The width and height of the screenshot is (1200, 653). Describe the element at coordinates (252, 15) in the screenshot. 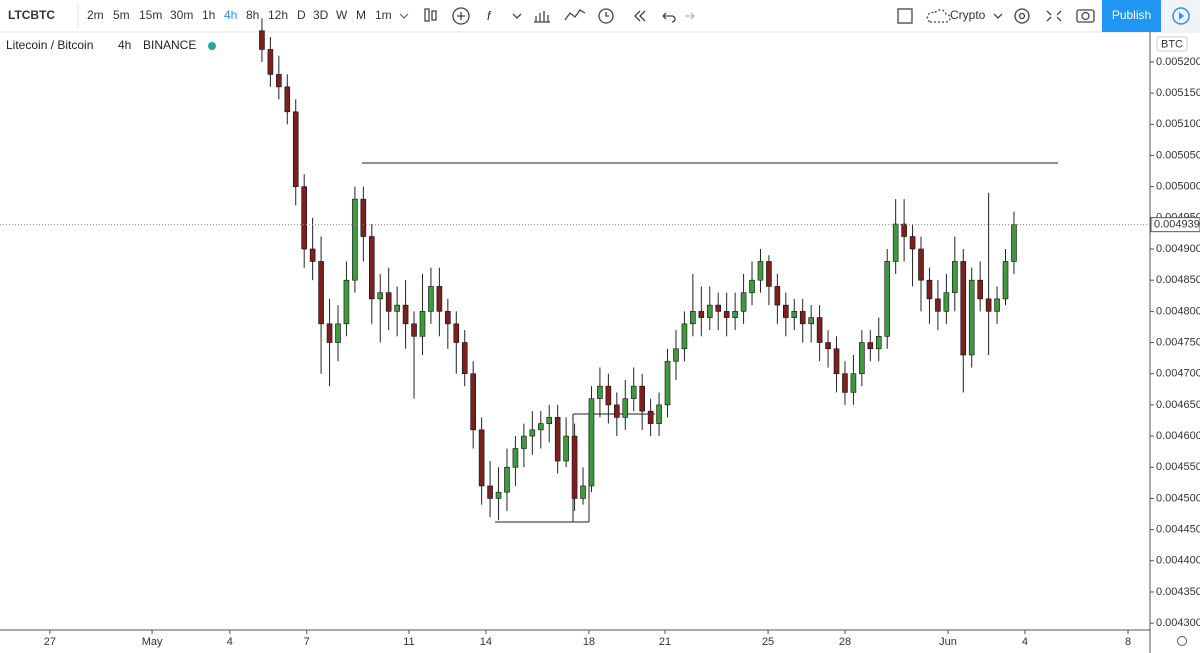

I see `interval-button: 8h` at that location.